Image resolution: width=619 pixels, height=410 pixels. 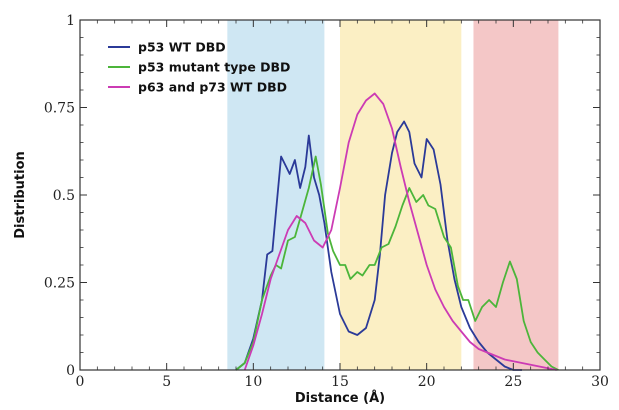 What do you see at coordinates (340, 398) in the screenshot?
I see `x-axis-title: Distance (Å)` at bounding box center [340, 398].